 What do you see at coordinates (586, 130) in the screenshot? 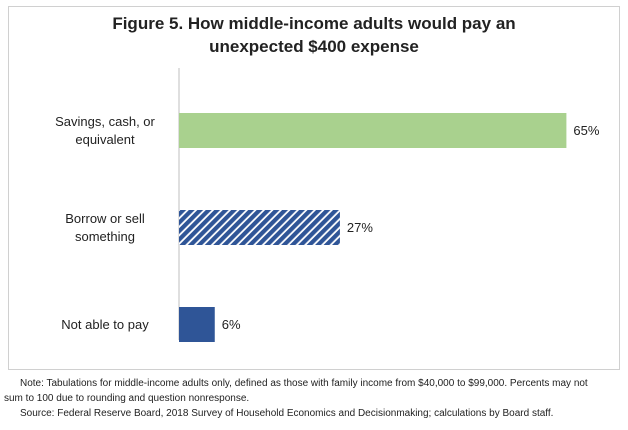
I see `value-label: 65%` at bounding box center [586, 130].